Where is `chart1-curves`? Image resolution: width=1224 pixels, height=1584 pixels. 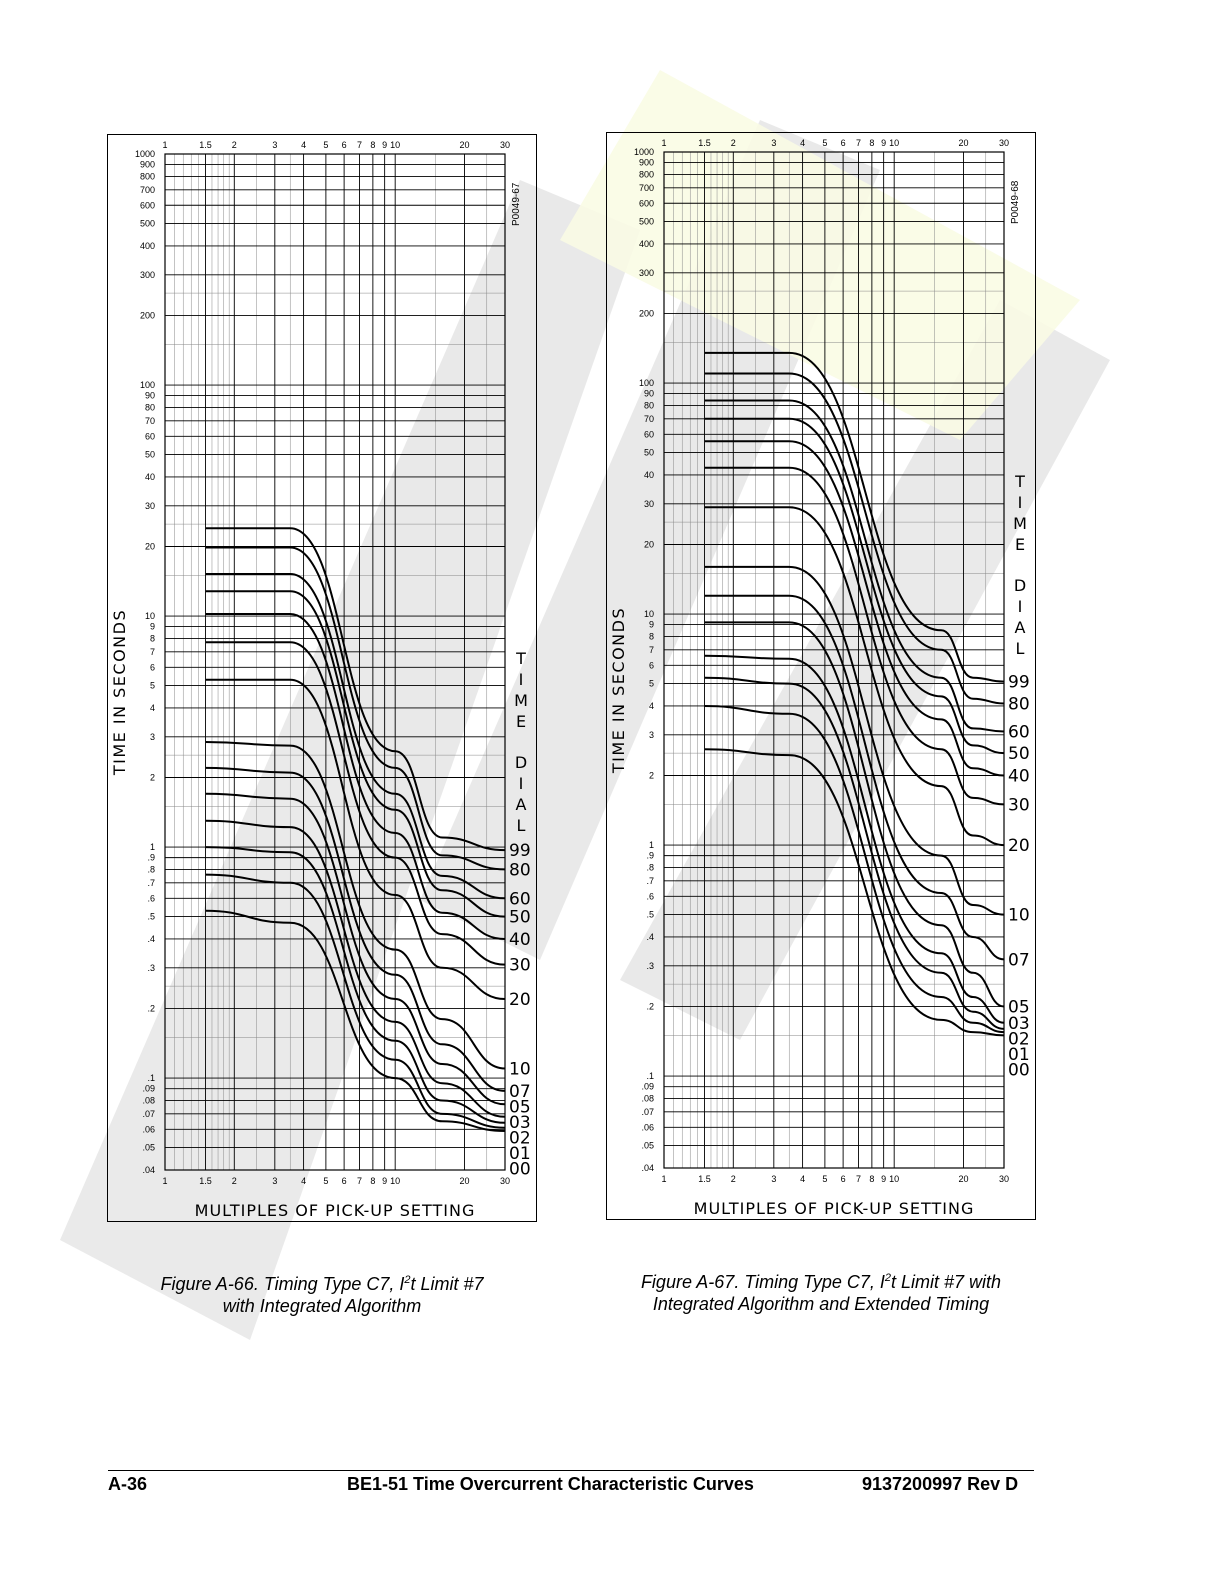
chart1-curves is located at coordinates (854, 694).